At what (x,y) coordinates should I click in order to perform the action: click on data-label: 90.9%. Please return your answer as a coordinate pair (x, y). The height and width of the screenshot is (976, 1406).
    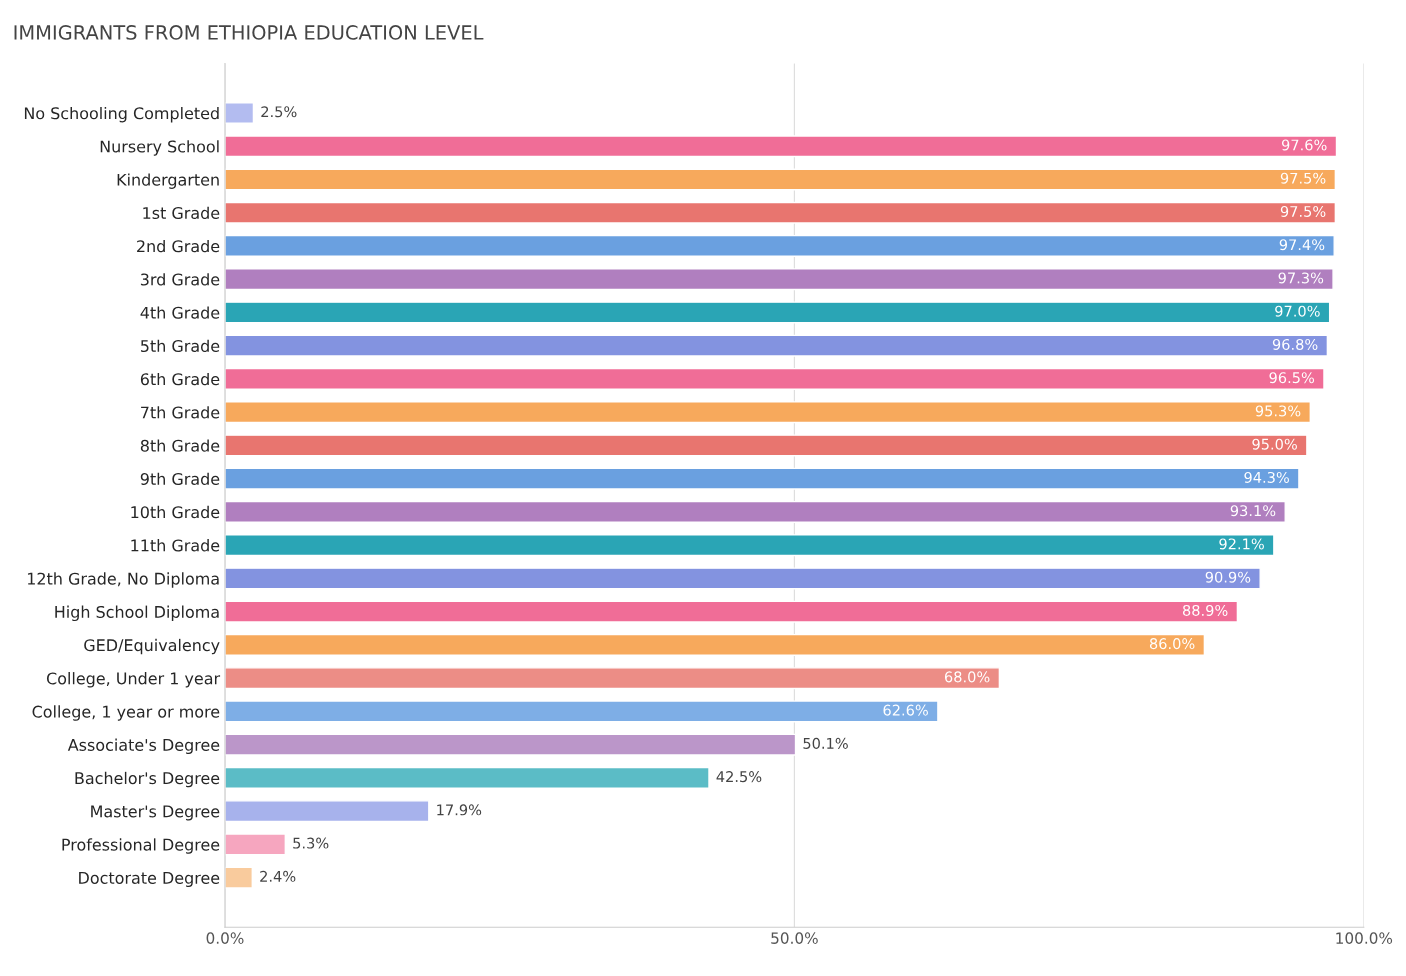
    Looking at the image, I should click on (1228, 577).